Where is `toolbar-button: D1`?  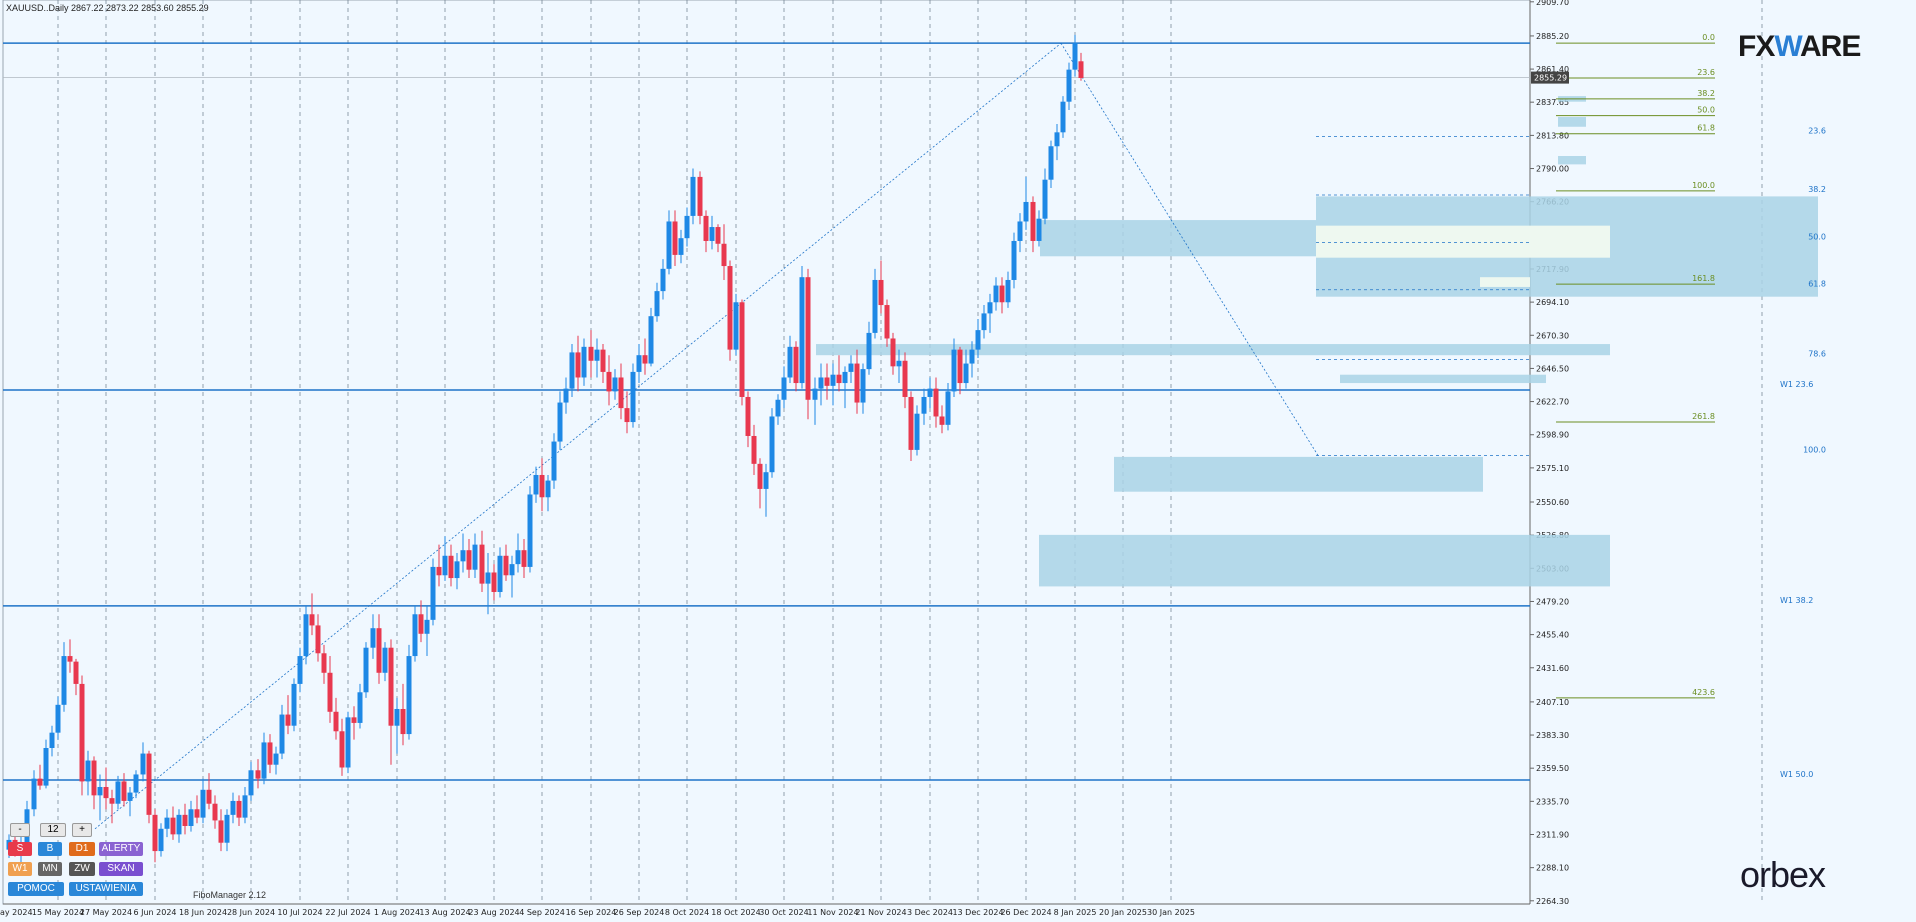 toolbar-button: D1 is located at coordinates (82, 849).